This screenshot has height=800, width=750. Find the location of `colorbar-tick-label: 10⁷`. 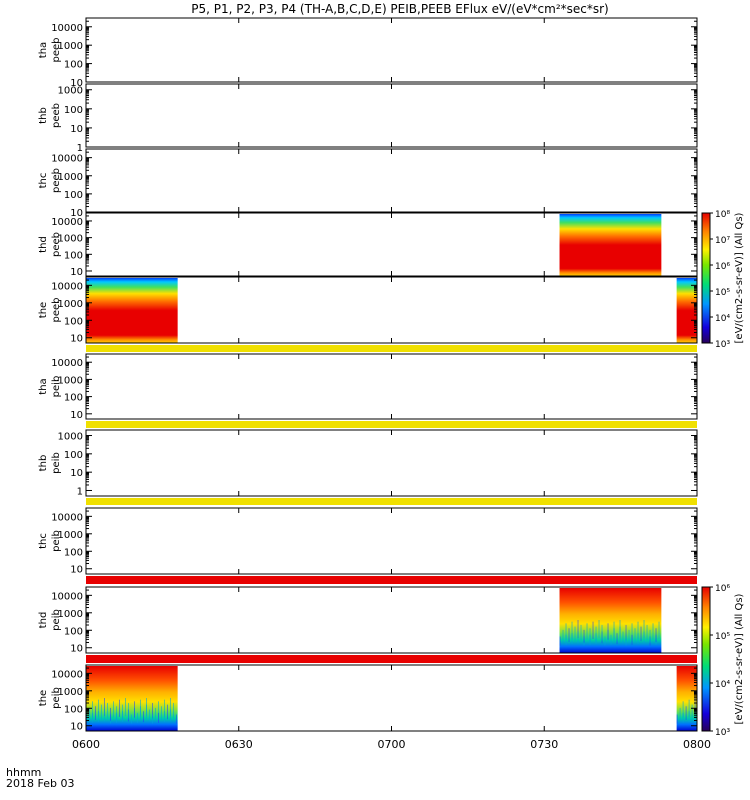

colorbar-tick-label: 10⁷ is located at coordinates (722, 241).